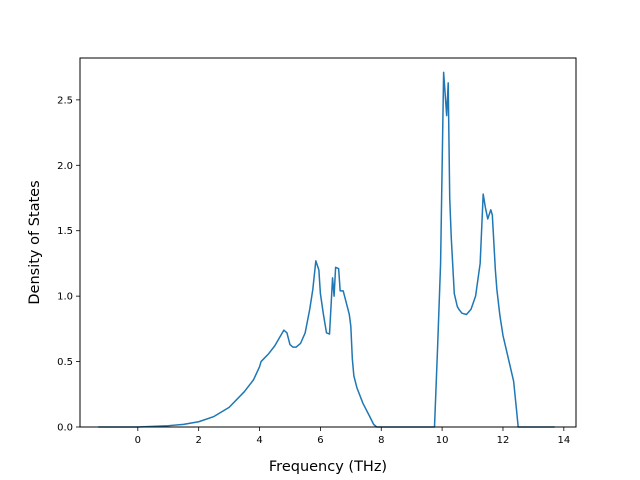  What do you see at coordinates (259, 440) in the screenshot?
I see `x-tick-label: 4` at bounding box center [259, 440].